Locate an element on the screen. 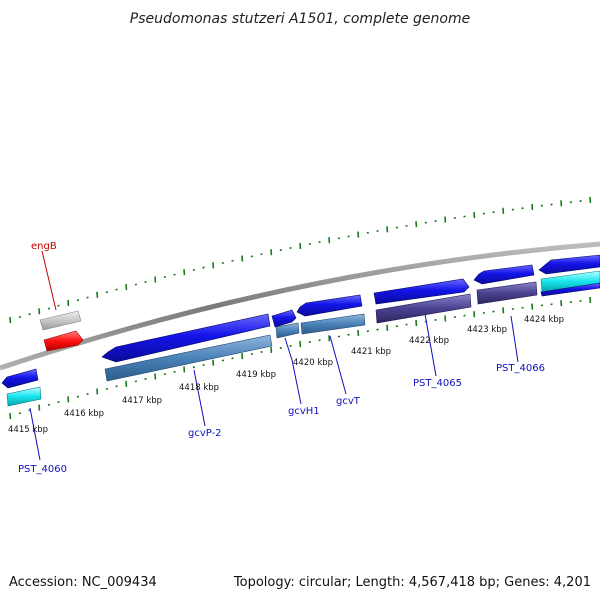 This screenshot has height=600, width=600. gcvT-leader is located at coordinates (338, 365).